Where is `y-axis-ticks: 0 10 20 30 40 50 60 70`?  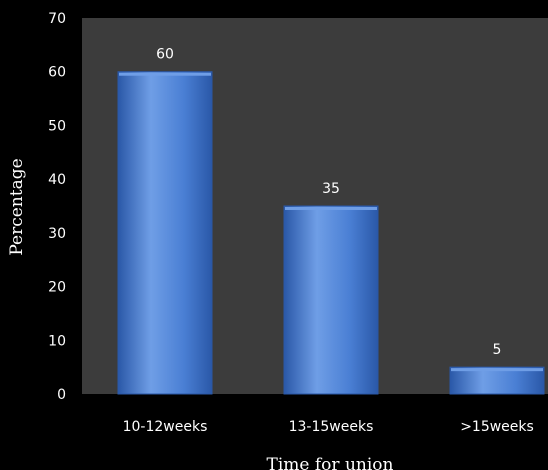
y-axis-ticks: 0 10 20 30 40 50 60 70 is located at coordinates (57, 207).